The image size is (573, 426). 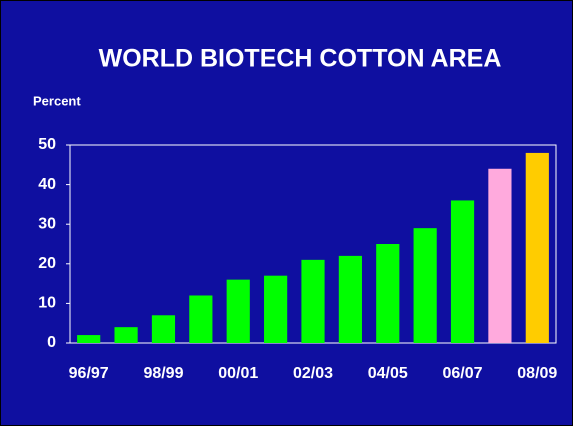 I want to click on y-tick-label: 30, so click(x=47, y=223).